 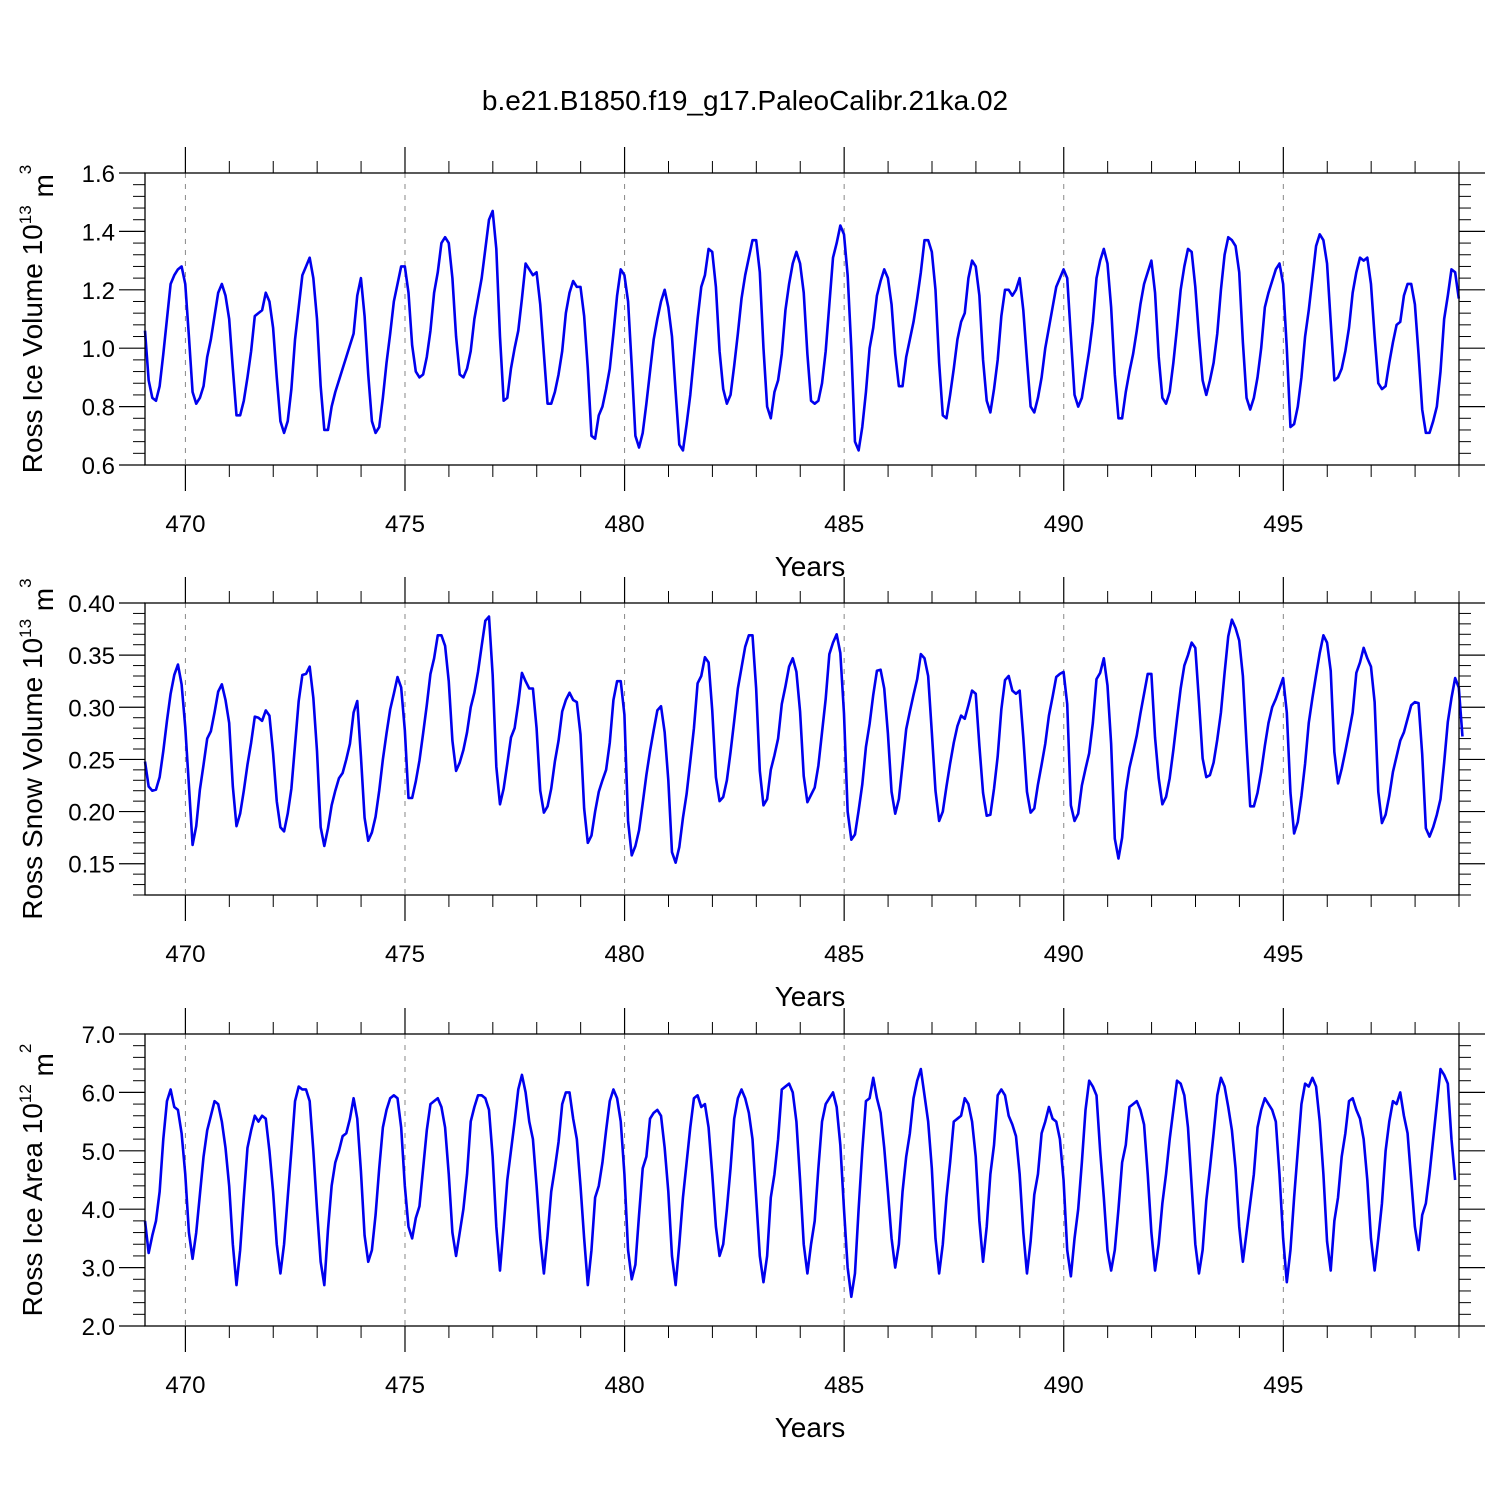 What do you see at coordinates (98, 1269) in the screenshot?
I see `y-tick-label: 3.0` at bounding box center [98, 1269].